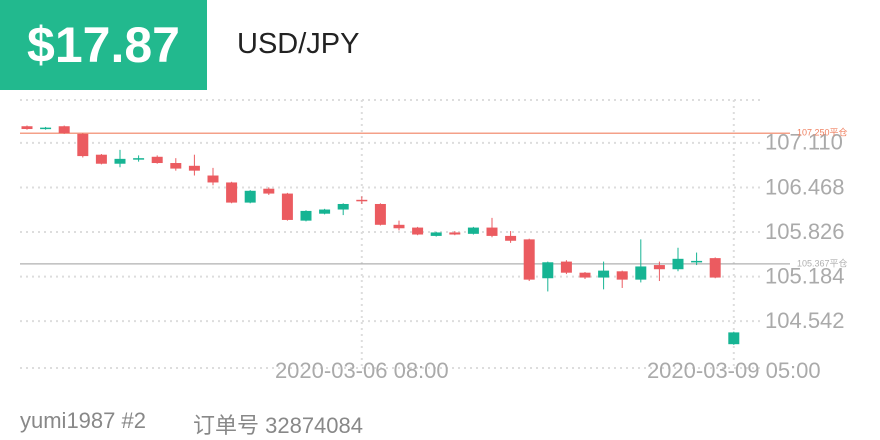  Describe the element at coordinates (822, 132) in the screenshot. I see `reference-label: 107.250平仓` at that location.